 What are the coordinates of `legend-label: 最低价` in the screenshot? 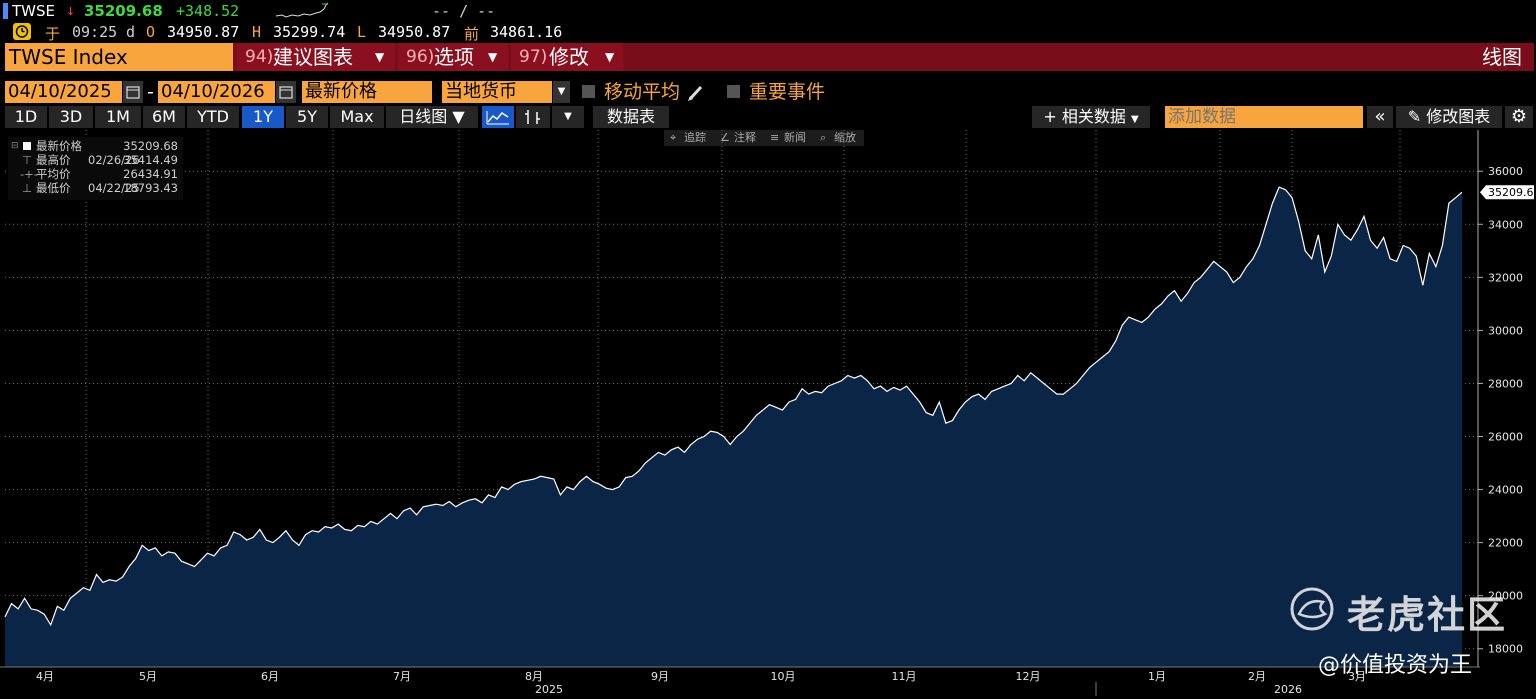 It's located at (53, 188).